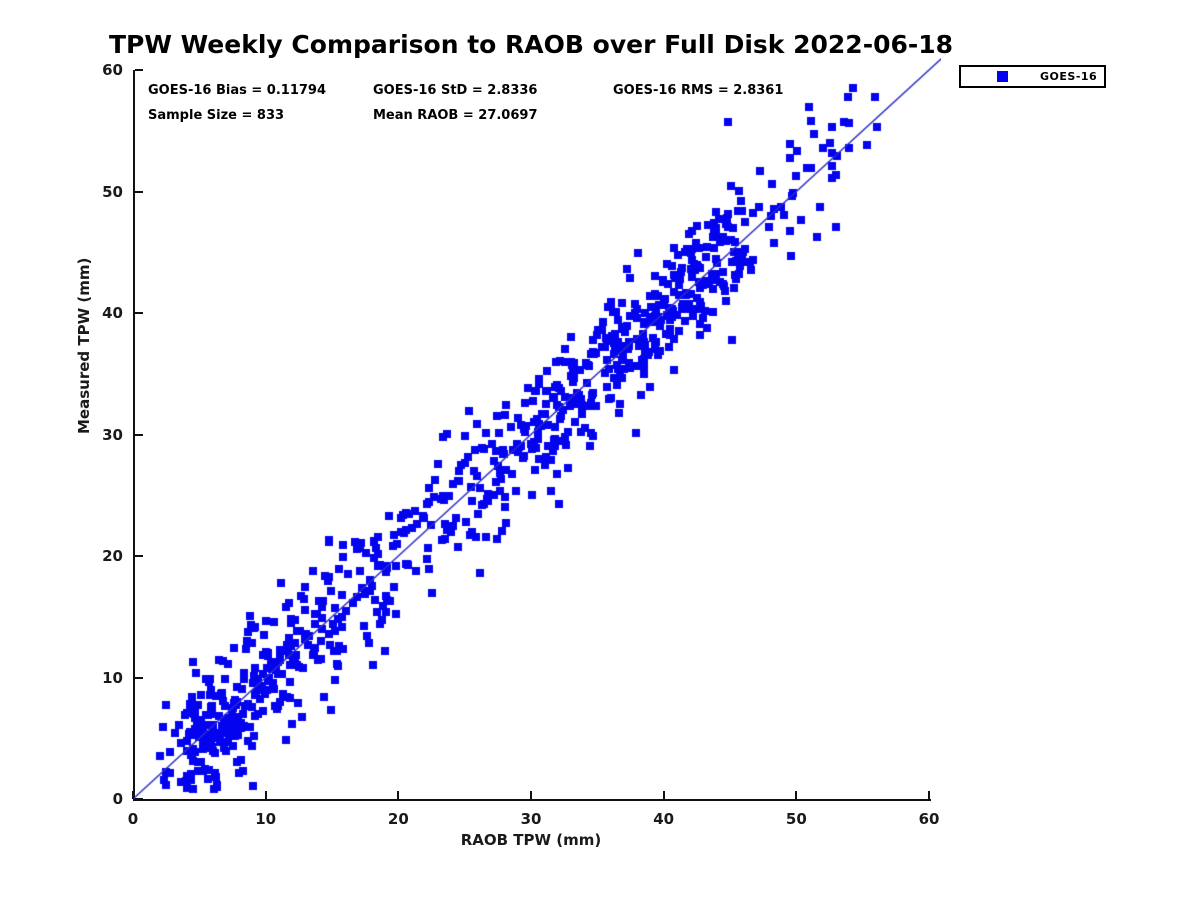  I want to click on y-tick-label: 0, so click(117, 799).